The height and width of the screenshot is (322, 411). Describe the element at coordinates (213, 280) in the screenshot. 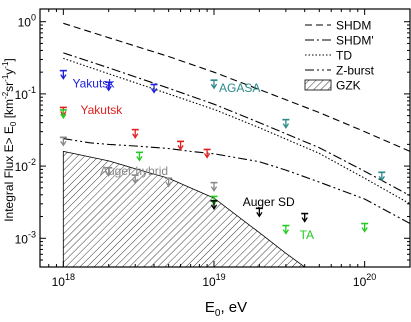

I see `x-tick-label: 1019` at that location.